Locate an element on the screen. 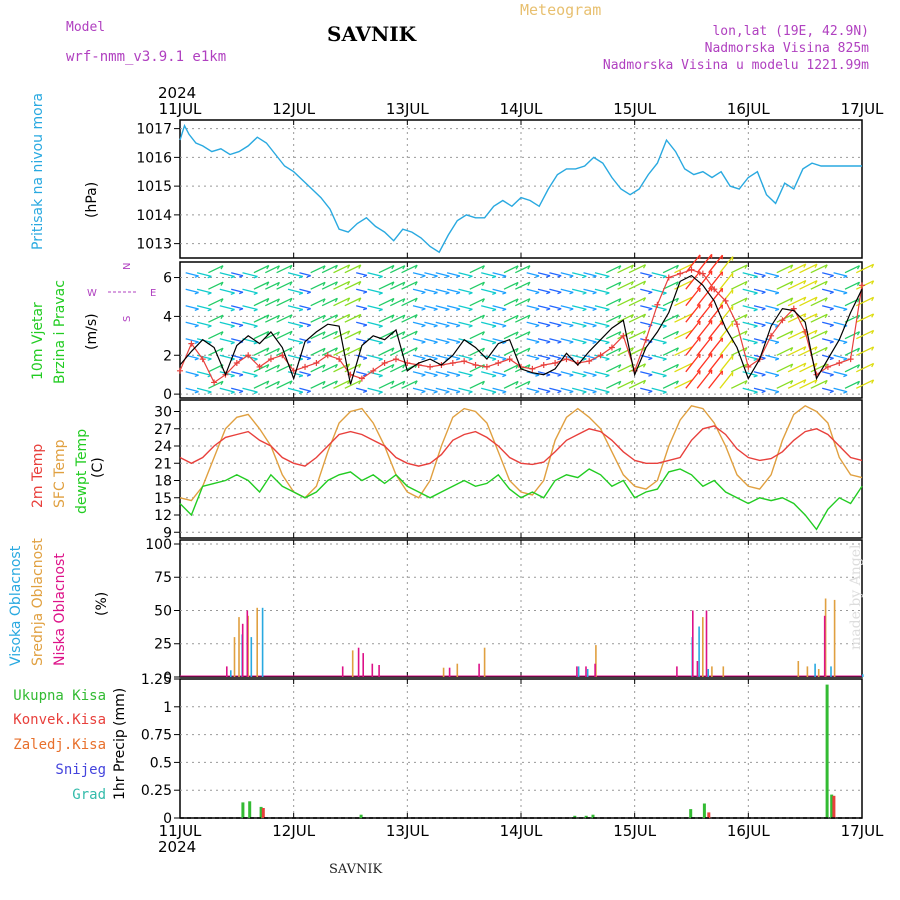 Image resolution: width=900 pixels, height=900 pixels. y-tick-label-precip: 0.25 is located at coordinates (156, 791).